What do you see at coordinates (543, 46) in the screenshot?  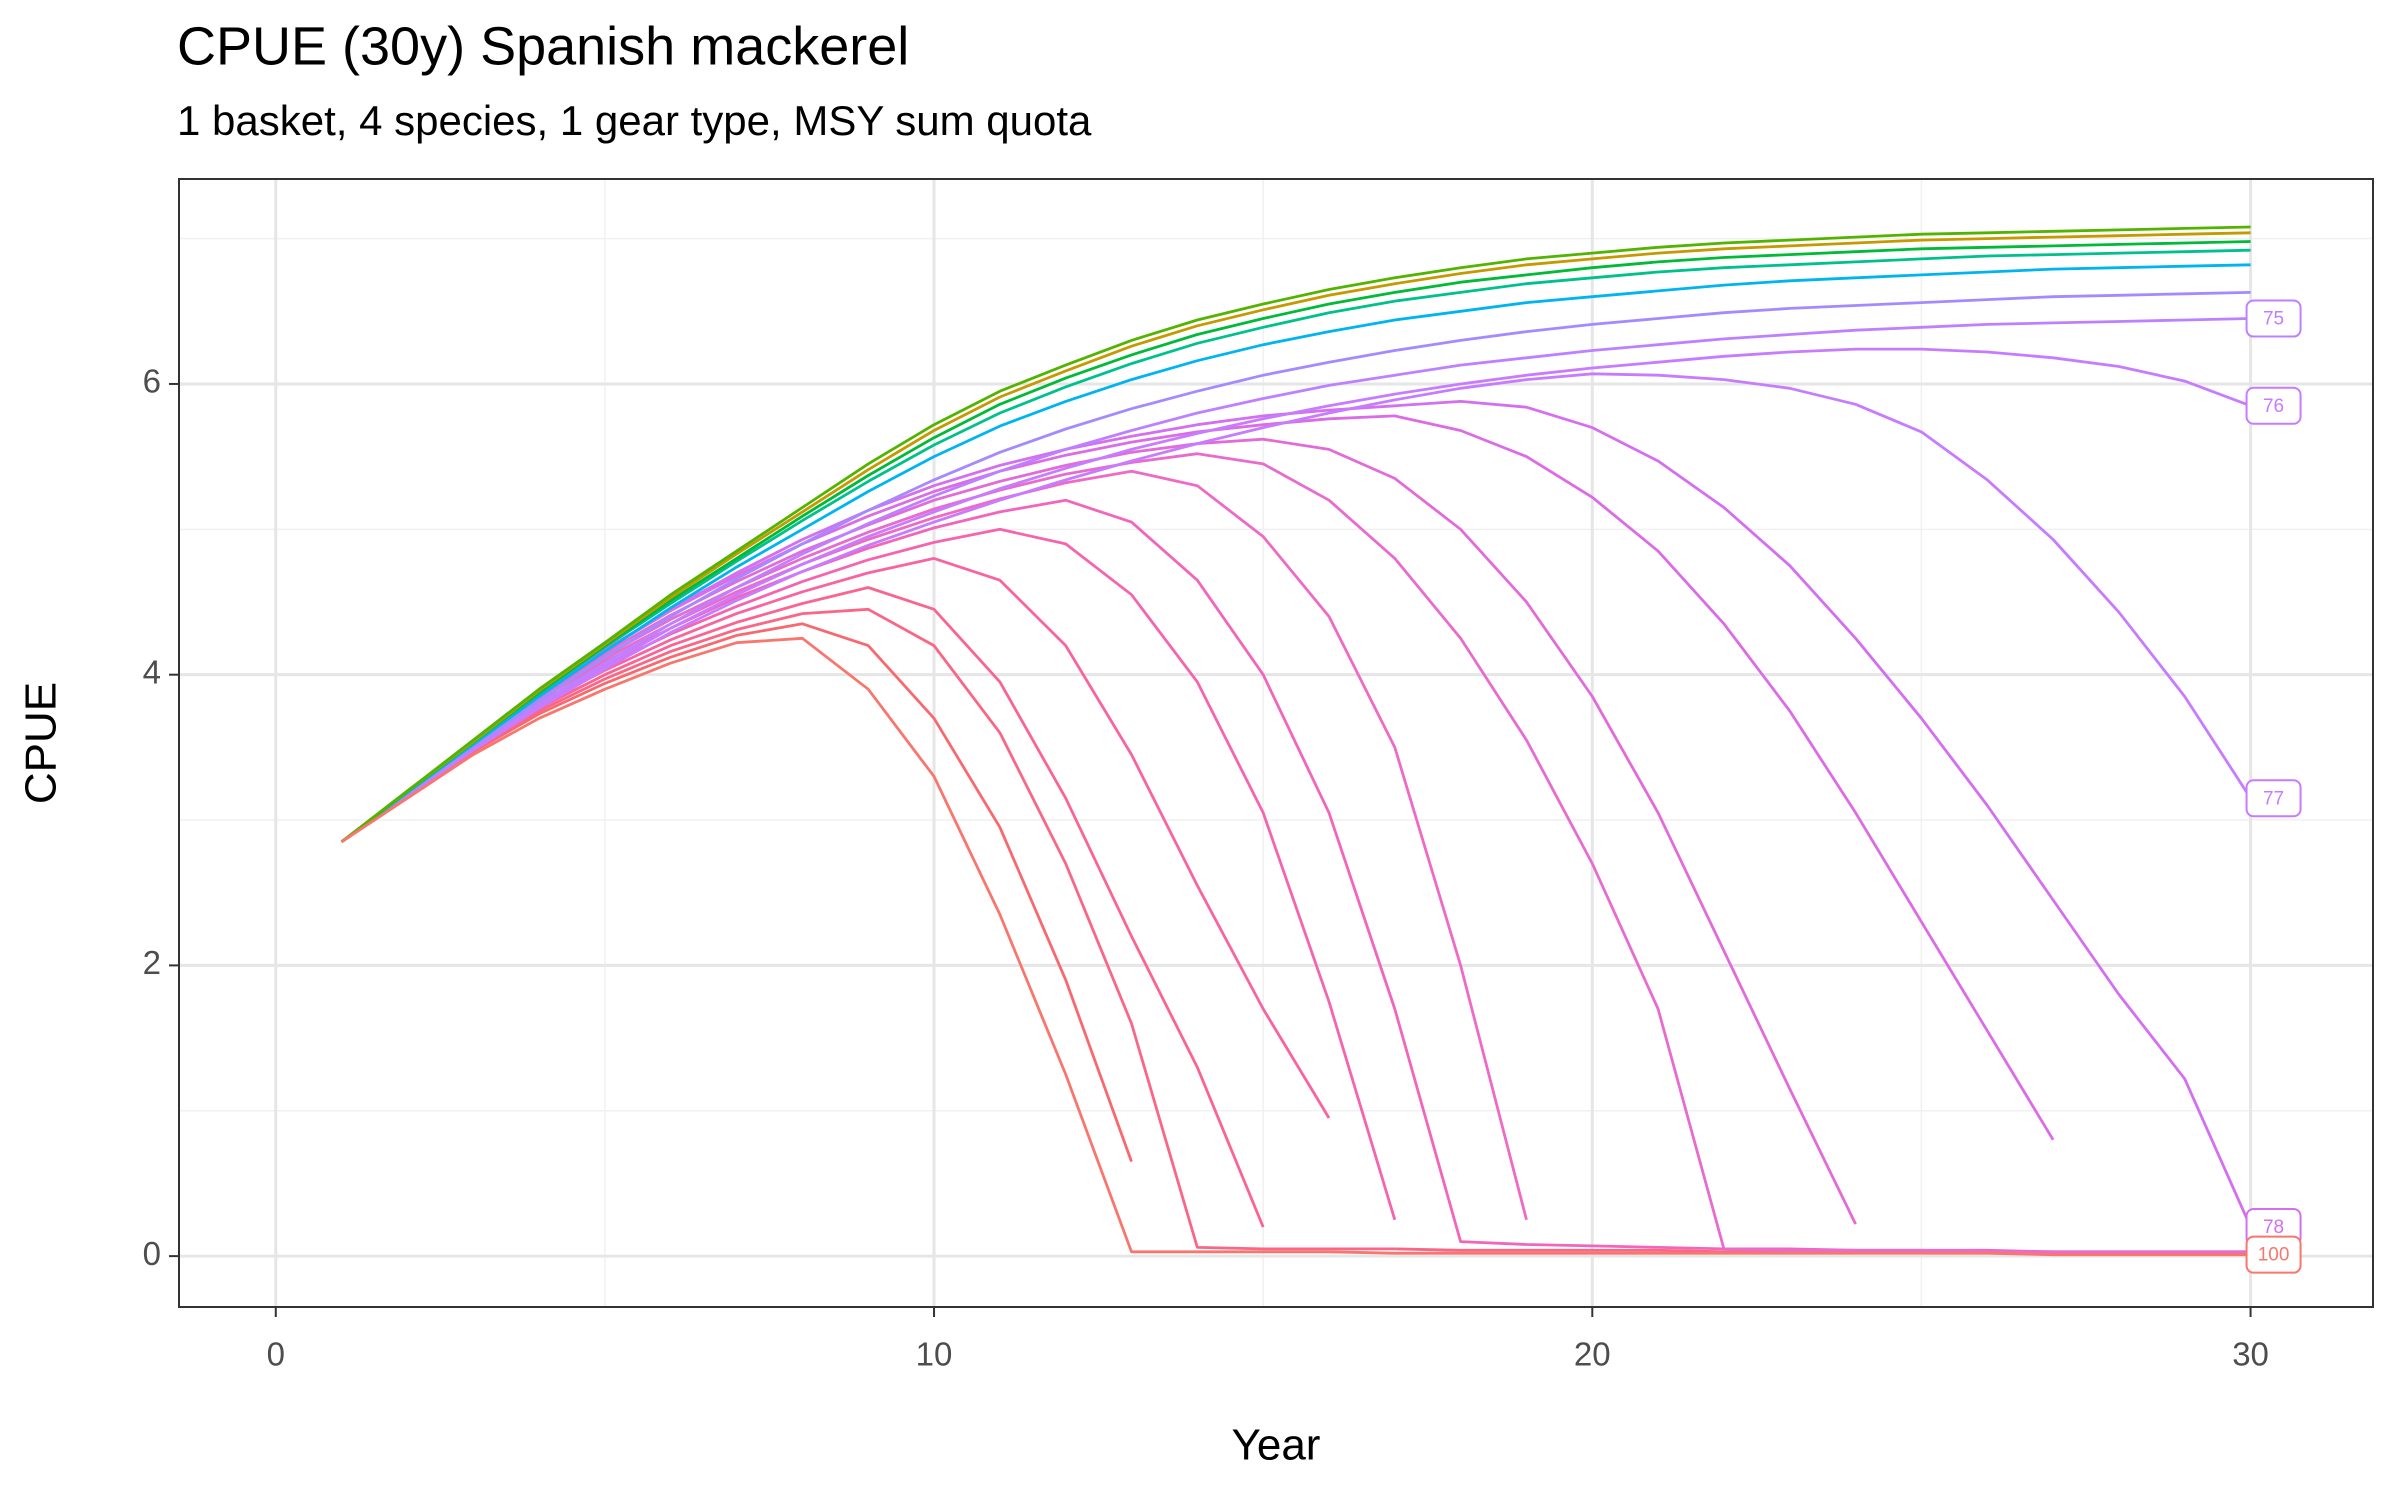 I see `chart-title: CPUE (30y) Spanish mackerel` at bounding box center [543, 46].